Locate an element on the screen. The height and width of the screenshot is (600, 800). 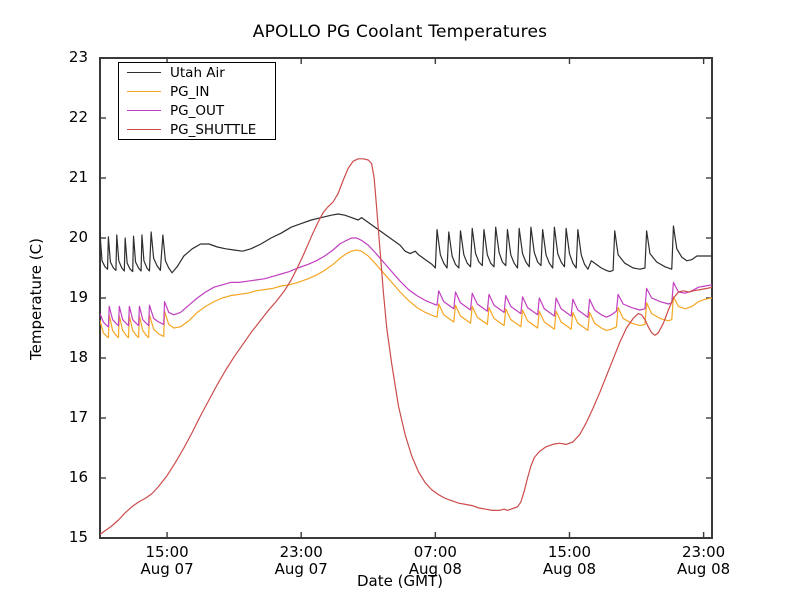
y-tick-label: 22 is located at coordinates (78, 117).